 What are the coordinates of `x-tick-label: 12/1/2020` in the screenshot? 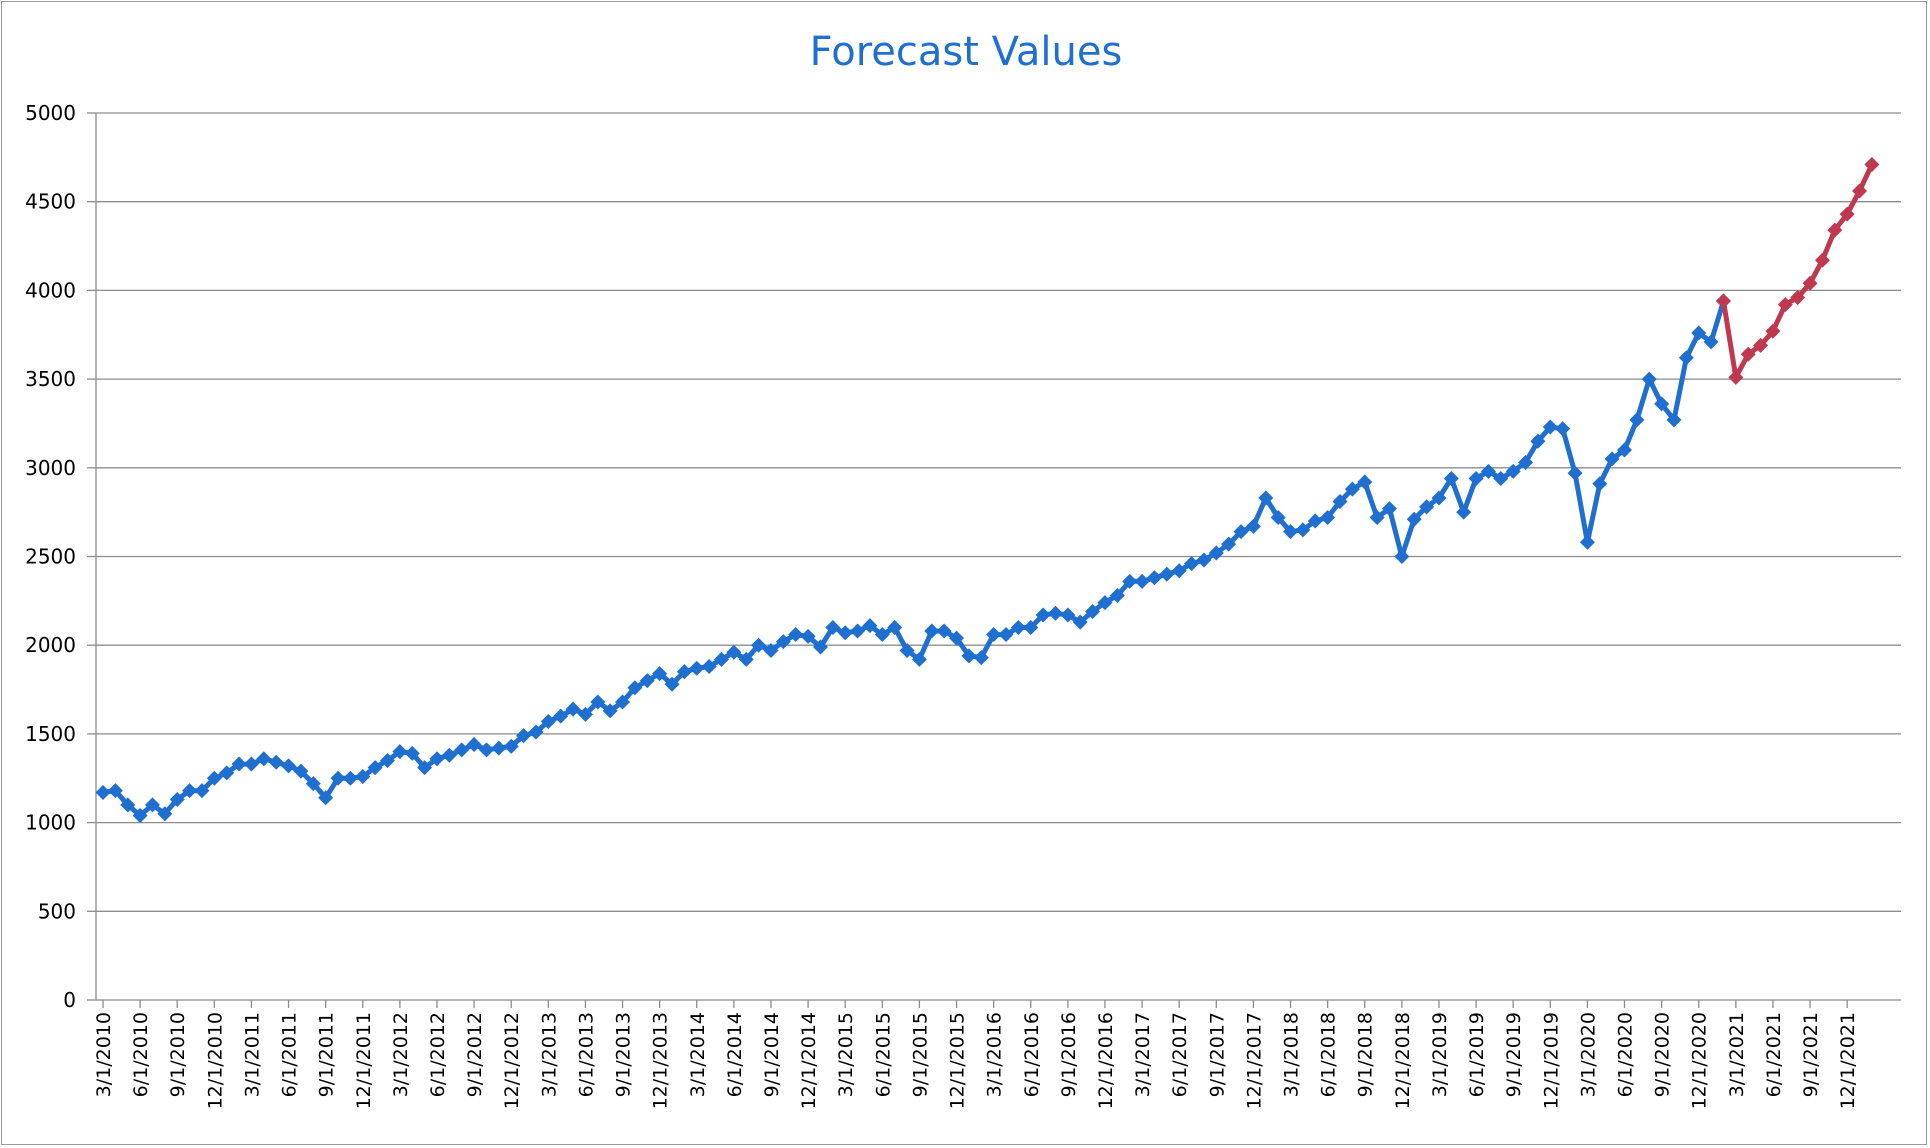 It's located at (1700, 1060).